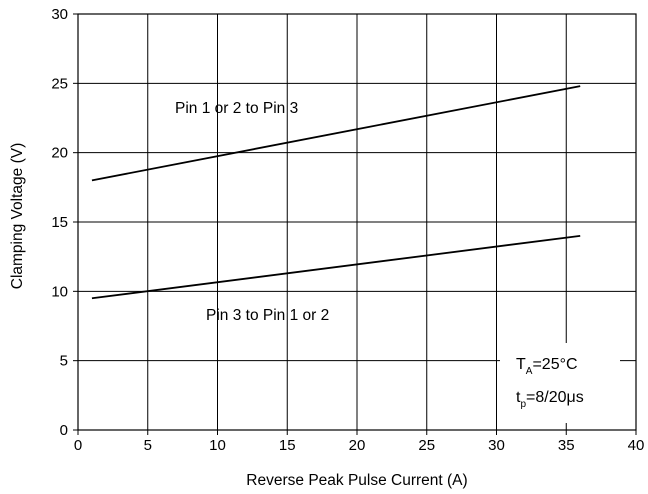  I want to click on temperature-condition: TA=25°C, so click(547, 366).